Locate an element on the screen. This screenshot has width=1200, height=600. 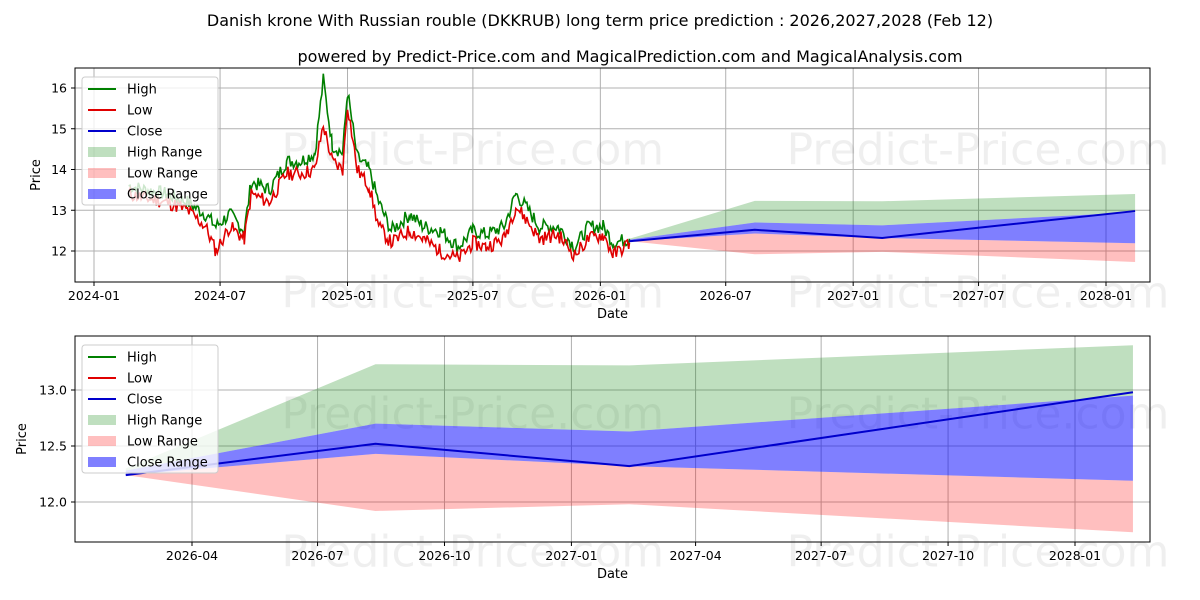
y-tick-label: 12.5 is located at coordinates (53, 446).